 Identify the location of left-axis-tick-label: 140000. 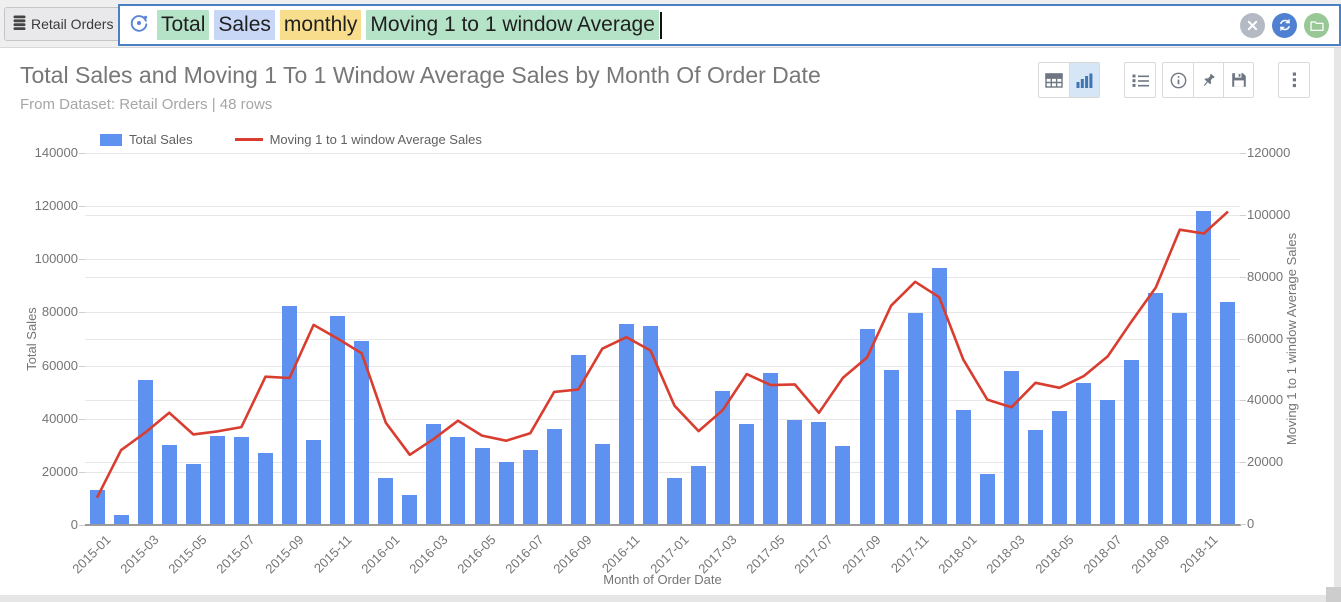
(56, 152).